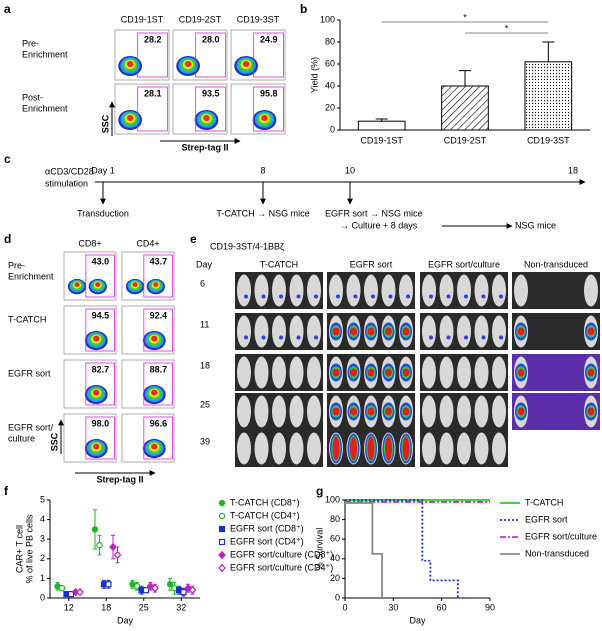 Image resolution: width=602 pixels, height=631 pixels. What do you see at coordinates (267, 528) in the screenshot?
I see `legend-label: EGFR sort (CD8⁺)` at bounding box center [267, 528].